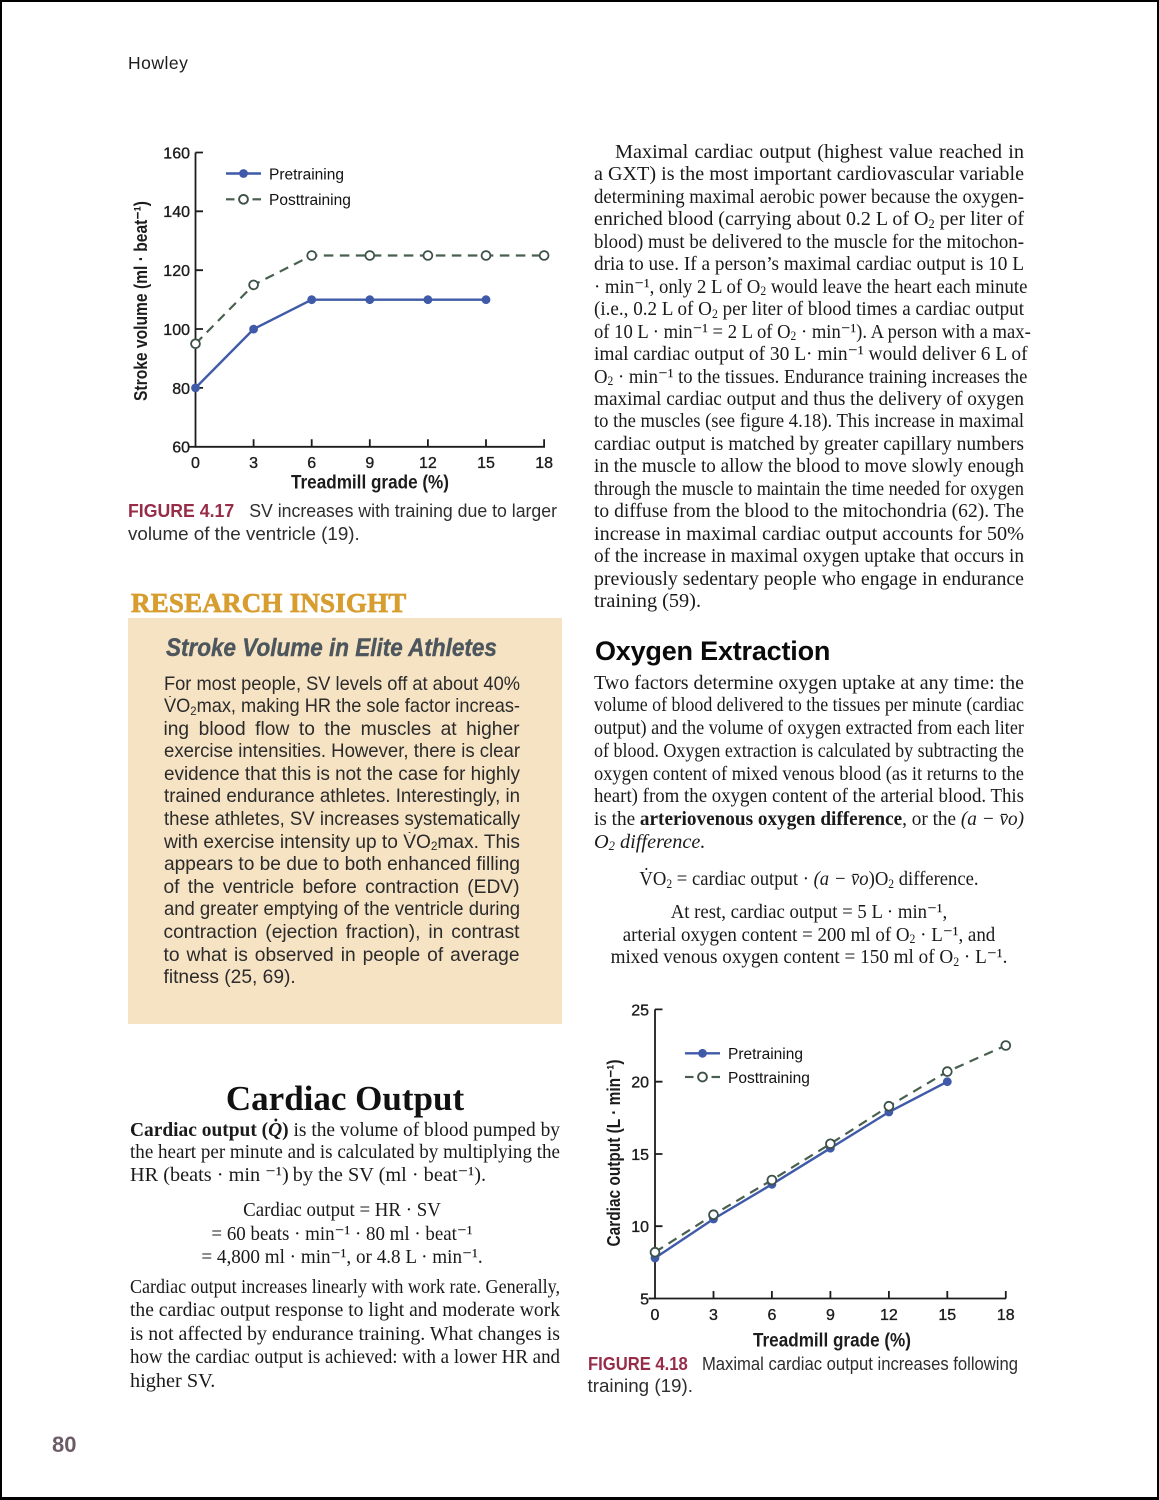 Image resolution: width=1159 pixels, height=1500 pixels. I want to click on svg-text: 10, so click(640, 1227).